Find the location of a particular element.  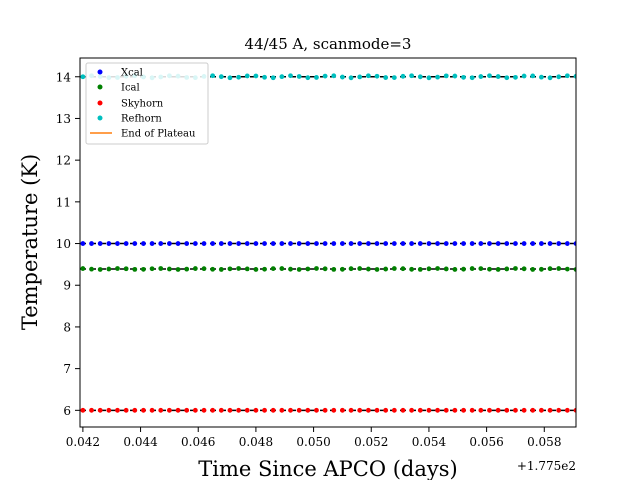

series-skyhorn is located at coordinates (328, 410).